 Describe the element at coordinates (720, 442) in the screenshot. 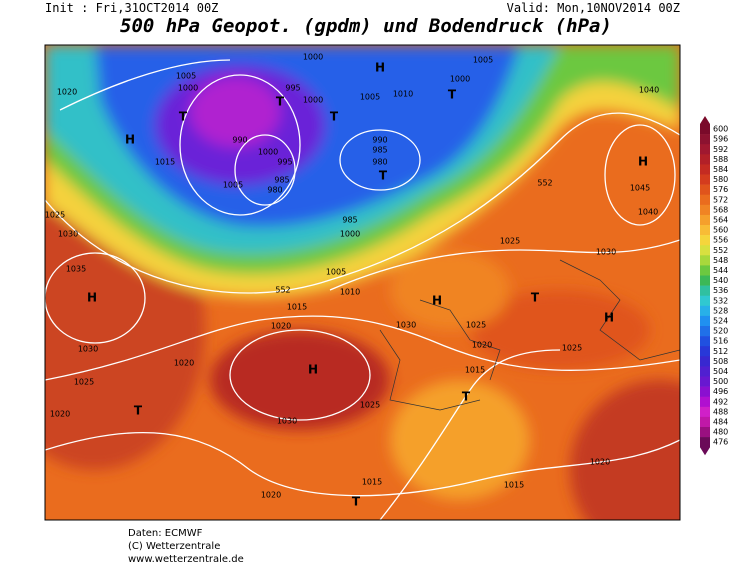

I see `colorbar-label: 476` at that location.